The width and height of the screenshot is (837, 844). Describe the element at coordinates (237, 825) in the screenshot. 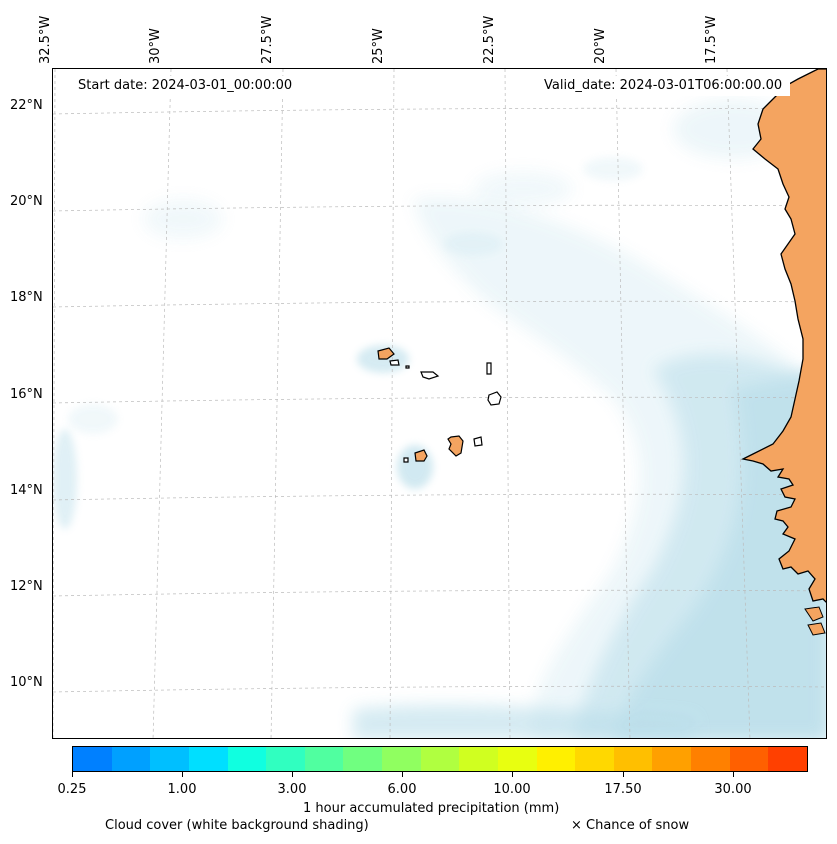

I see `cloud-cover-note: Cloud cover (white background shading)` at that location.